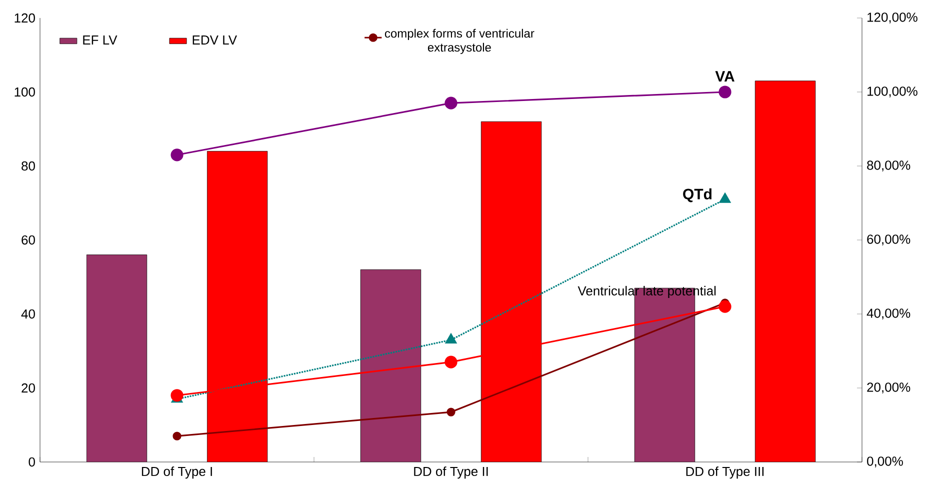 This screenshot has width=951, height=498. Describe the element at coordinates (31, 462) in the screenshot. I see `y-tick-label: 0` at that location.